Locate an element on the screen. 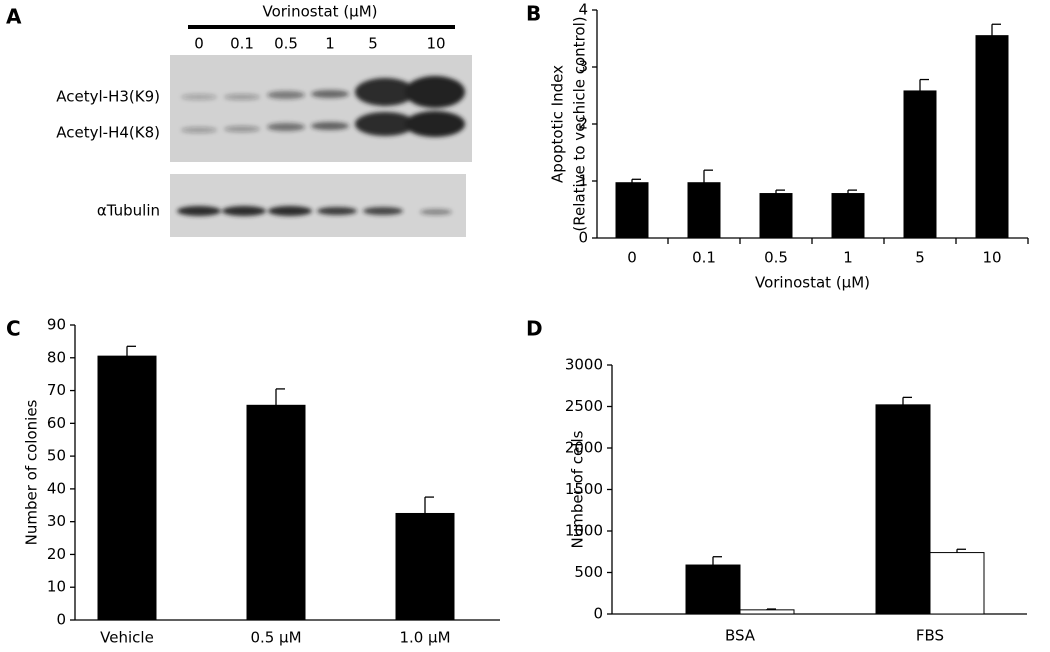  y-tick-label: 2 is located at coordinates (583, 124).